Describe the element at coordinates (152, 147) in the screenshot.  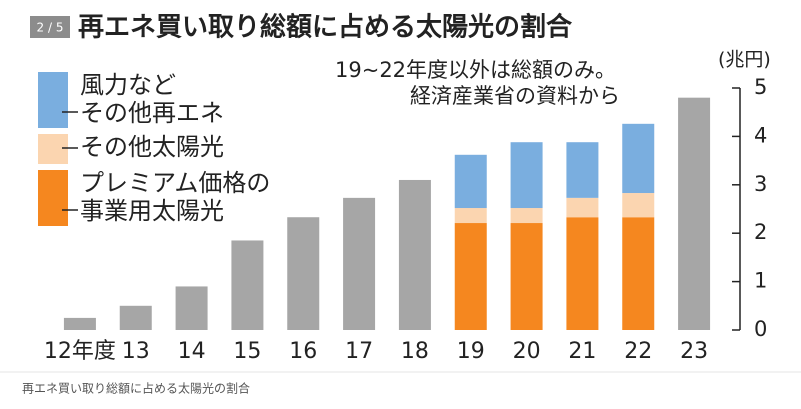
I see `legend-label: その他太陽光` at that location.